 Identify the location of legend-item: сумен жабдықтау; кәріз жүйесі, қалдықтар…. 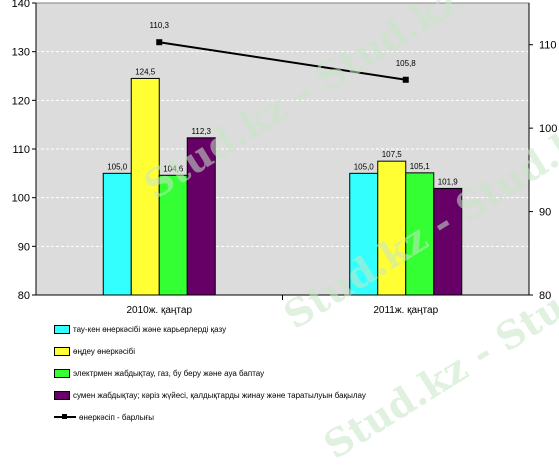
(304, 395).